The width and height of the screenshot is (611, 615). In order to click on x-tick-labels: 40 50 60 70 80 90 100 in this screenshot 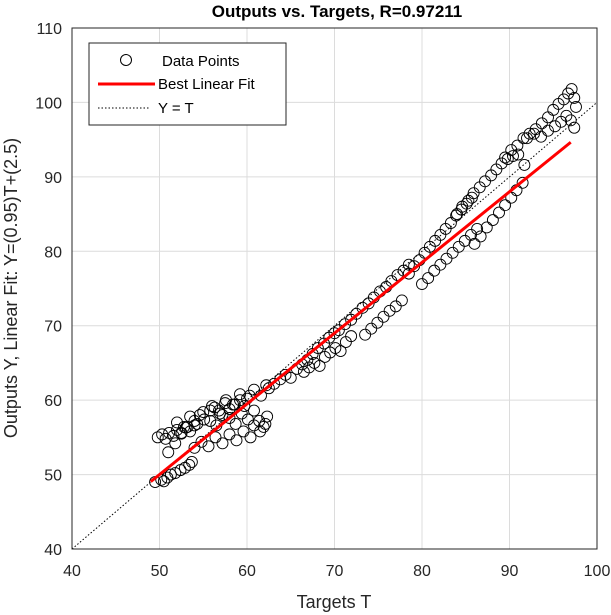, I will do `click(336, 571)`.